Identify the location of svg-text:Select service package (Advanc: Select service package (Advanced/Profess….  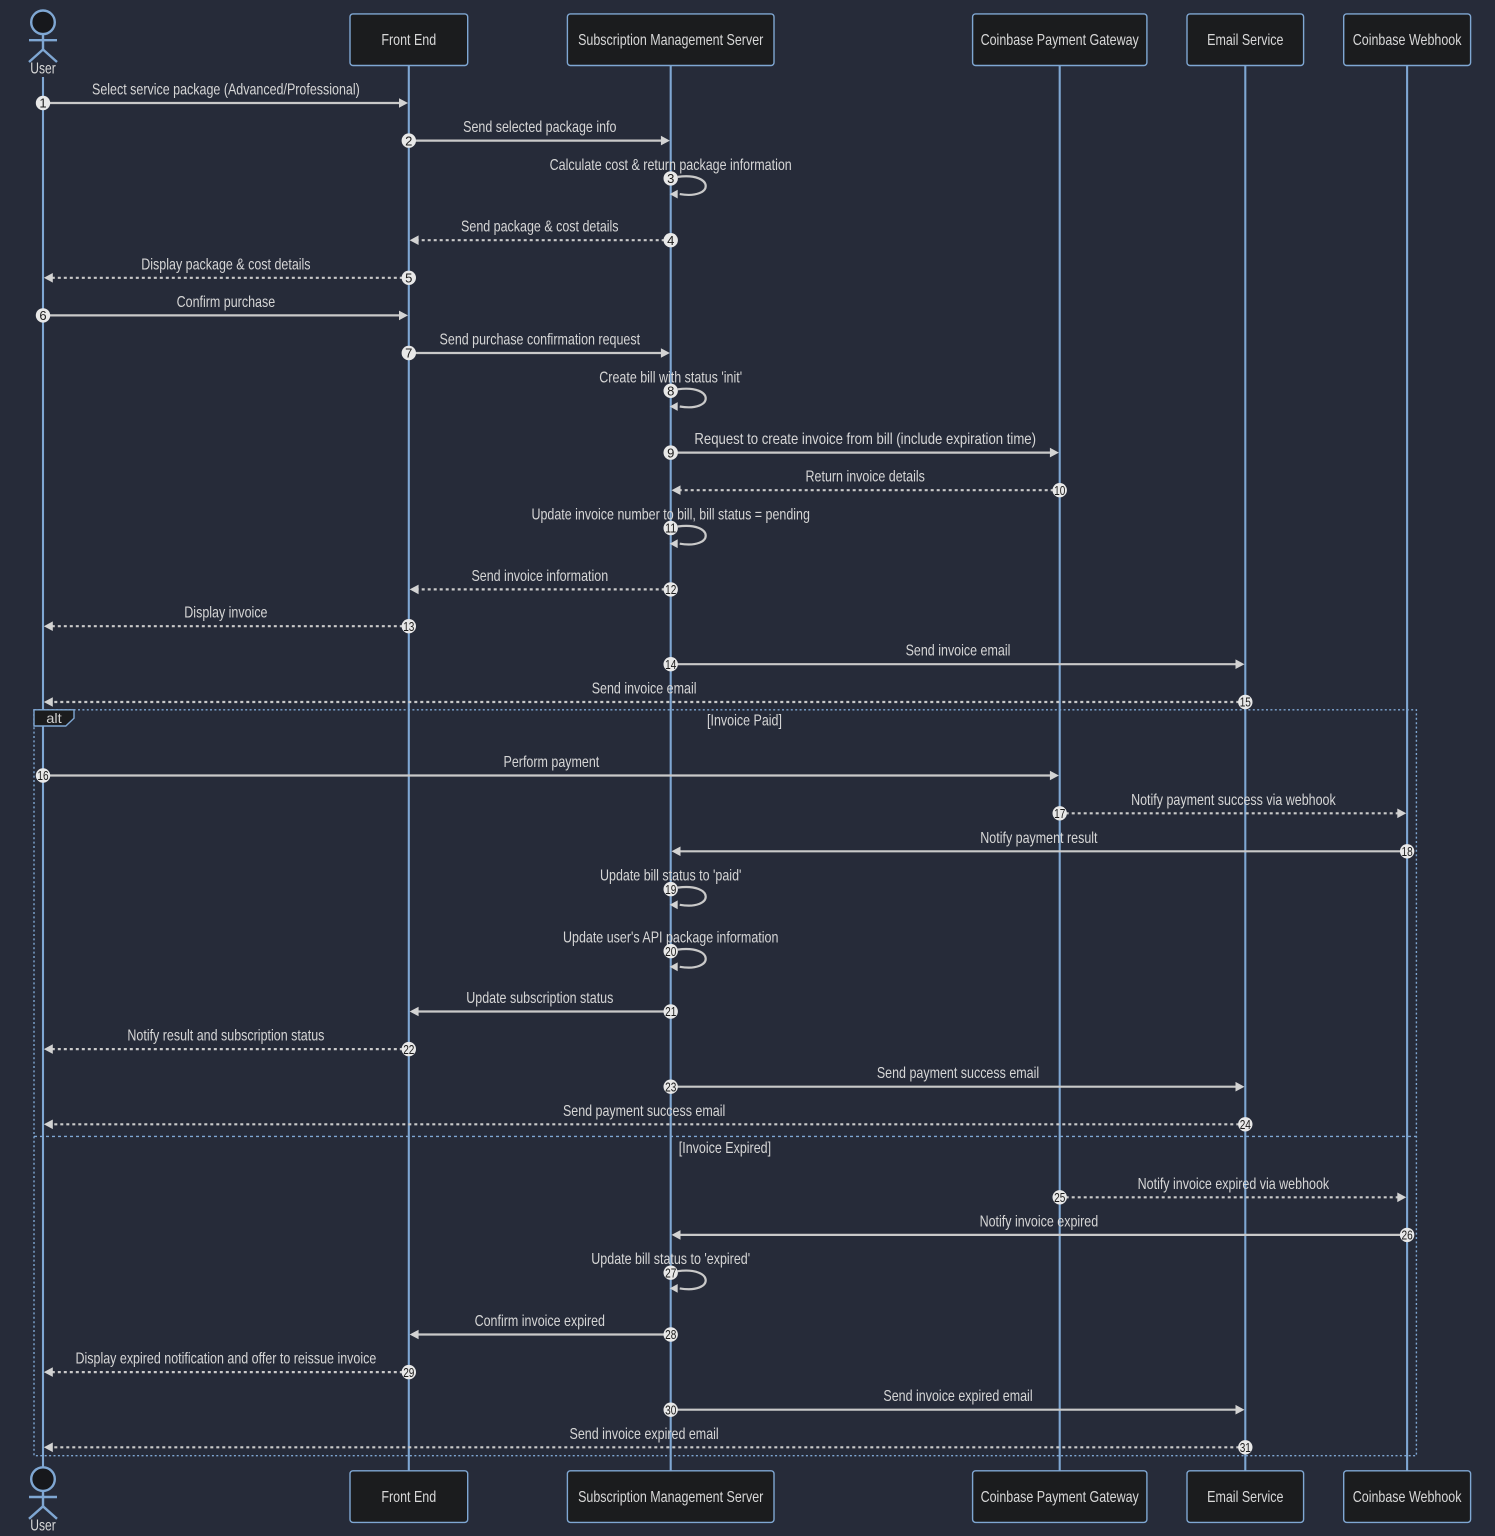
(226, 90).